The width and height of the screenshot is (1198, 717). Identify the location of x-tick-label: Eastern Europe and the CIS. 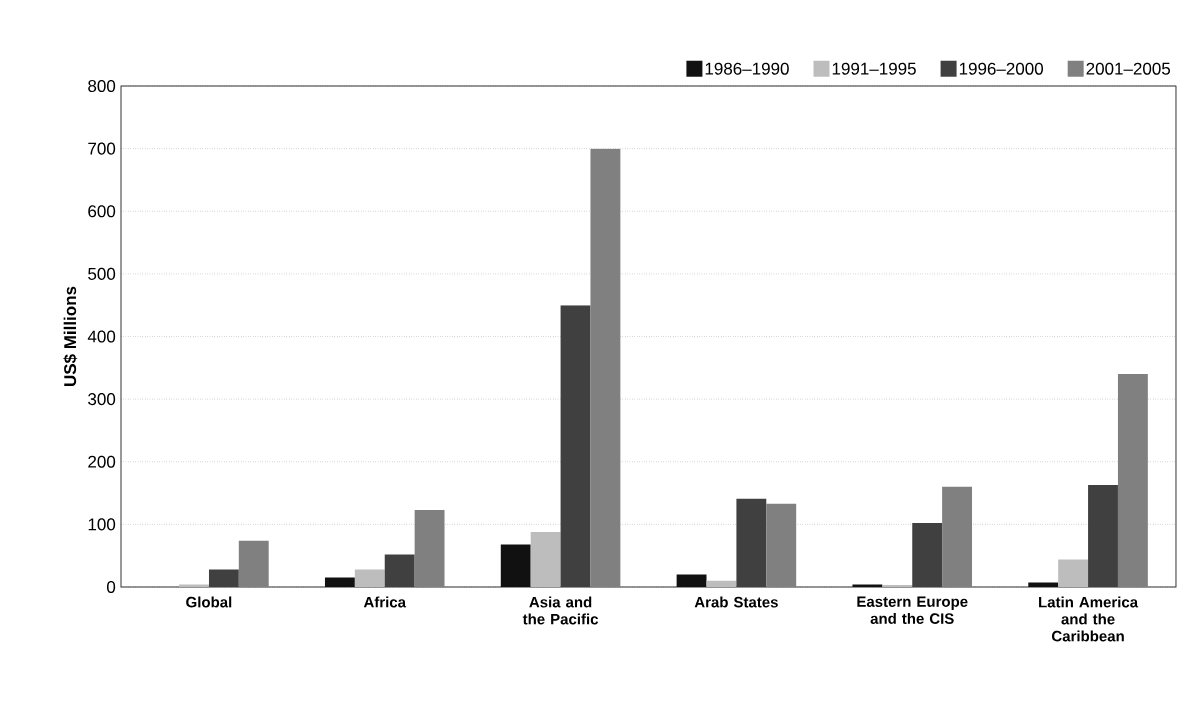
(912, 610).